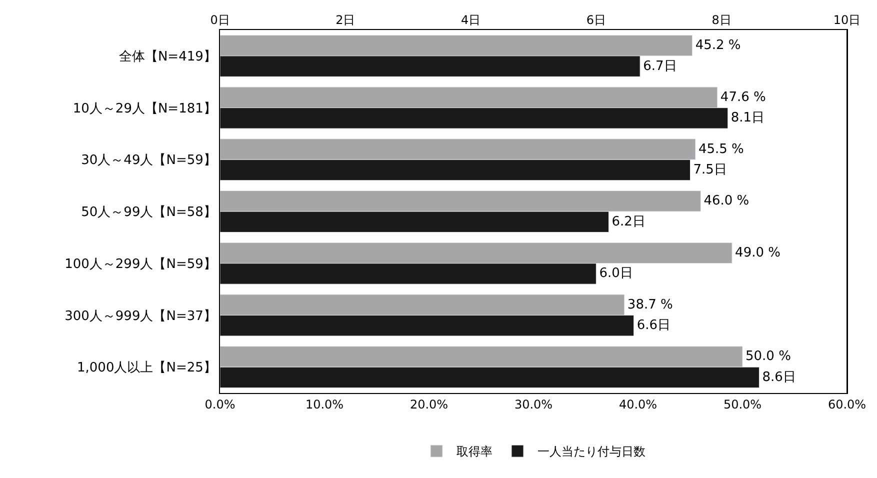 The height and width of the screenshot is (478, 877). Describe the element at coordinates (638, 404) in the screenshot. I see `x-tick-label: 40.0%` at that location.